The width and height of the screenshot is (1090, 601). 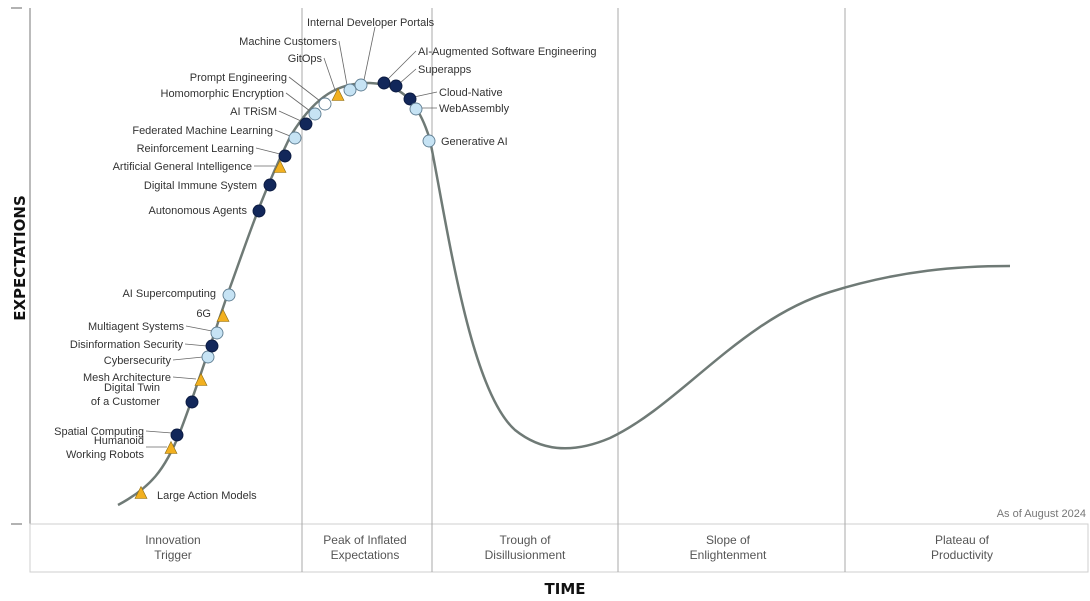 What do you see at coordinates (338, 94) in the screenshot?
I see `marker-gitops` at bounding box center [338, 94].